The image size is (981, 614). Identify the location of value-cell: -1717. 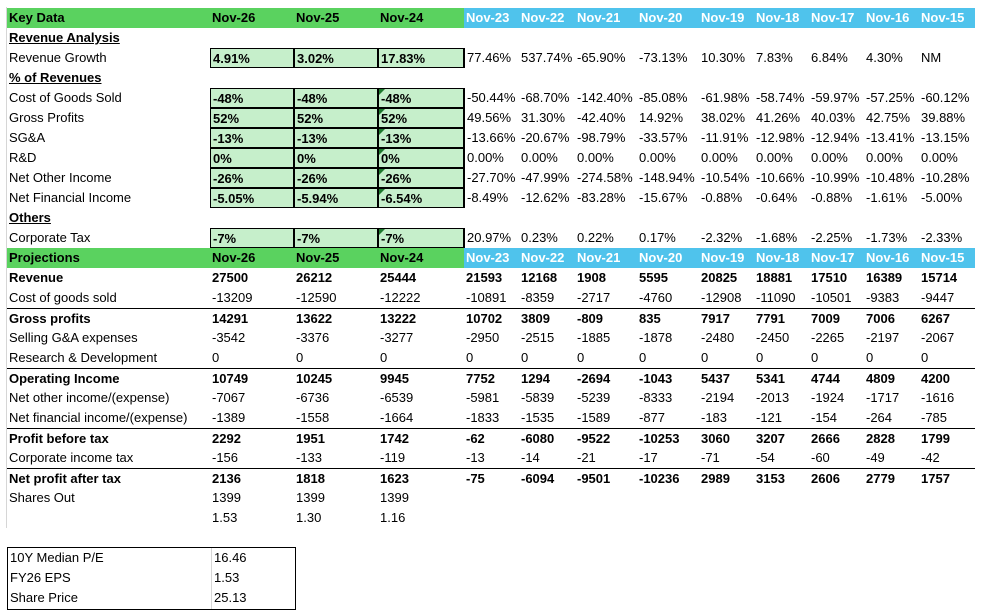
(883, 397).